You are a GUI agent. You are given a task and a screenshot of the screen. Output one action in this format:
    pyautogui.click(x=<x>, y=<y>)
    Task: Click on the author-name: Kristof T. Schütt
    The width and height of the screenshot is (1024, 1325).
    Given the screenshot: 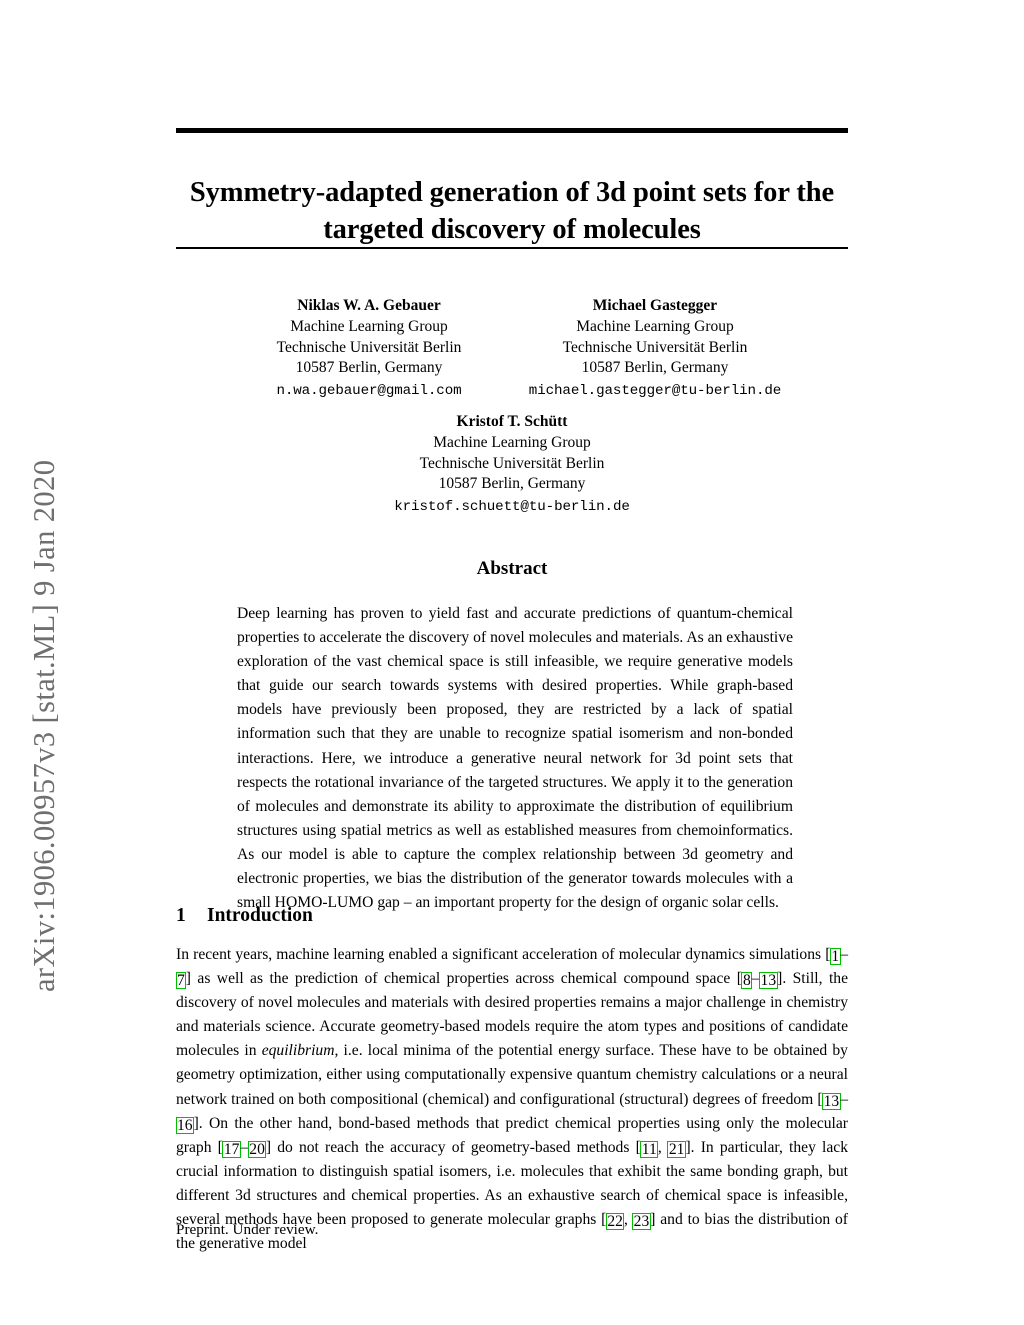 What is the action you would take?
    pyautogui.click(x=512, y=421)
    